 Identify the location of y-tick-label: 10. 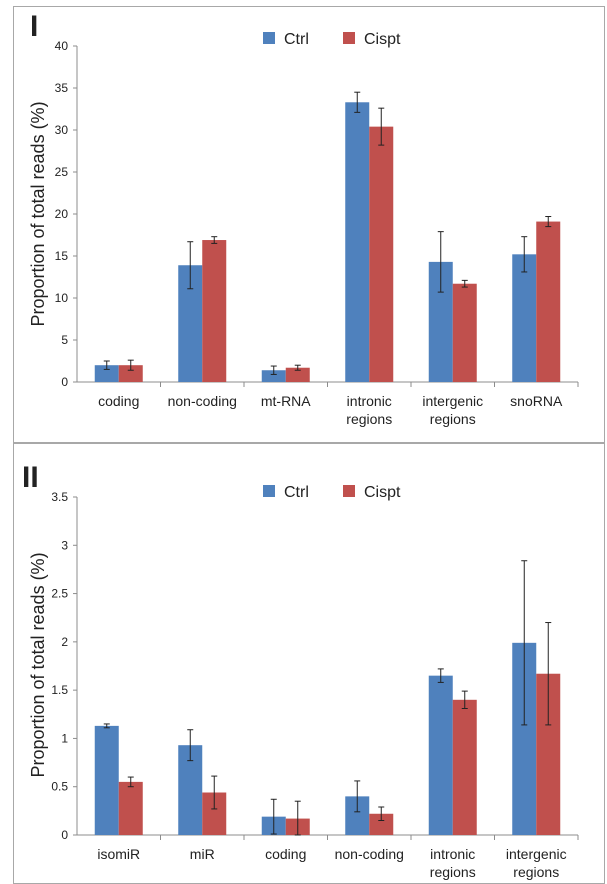
(62, 298).